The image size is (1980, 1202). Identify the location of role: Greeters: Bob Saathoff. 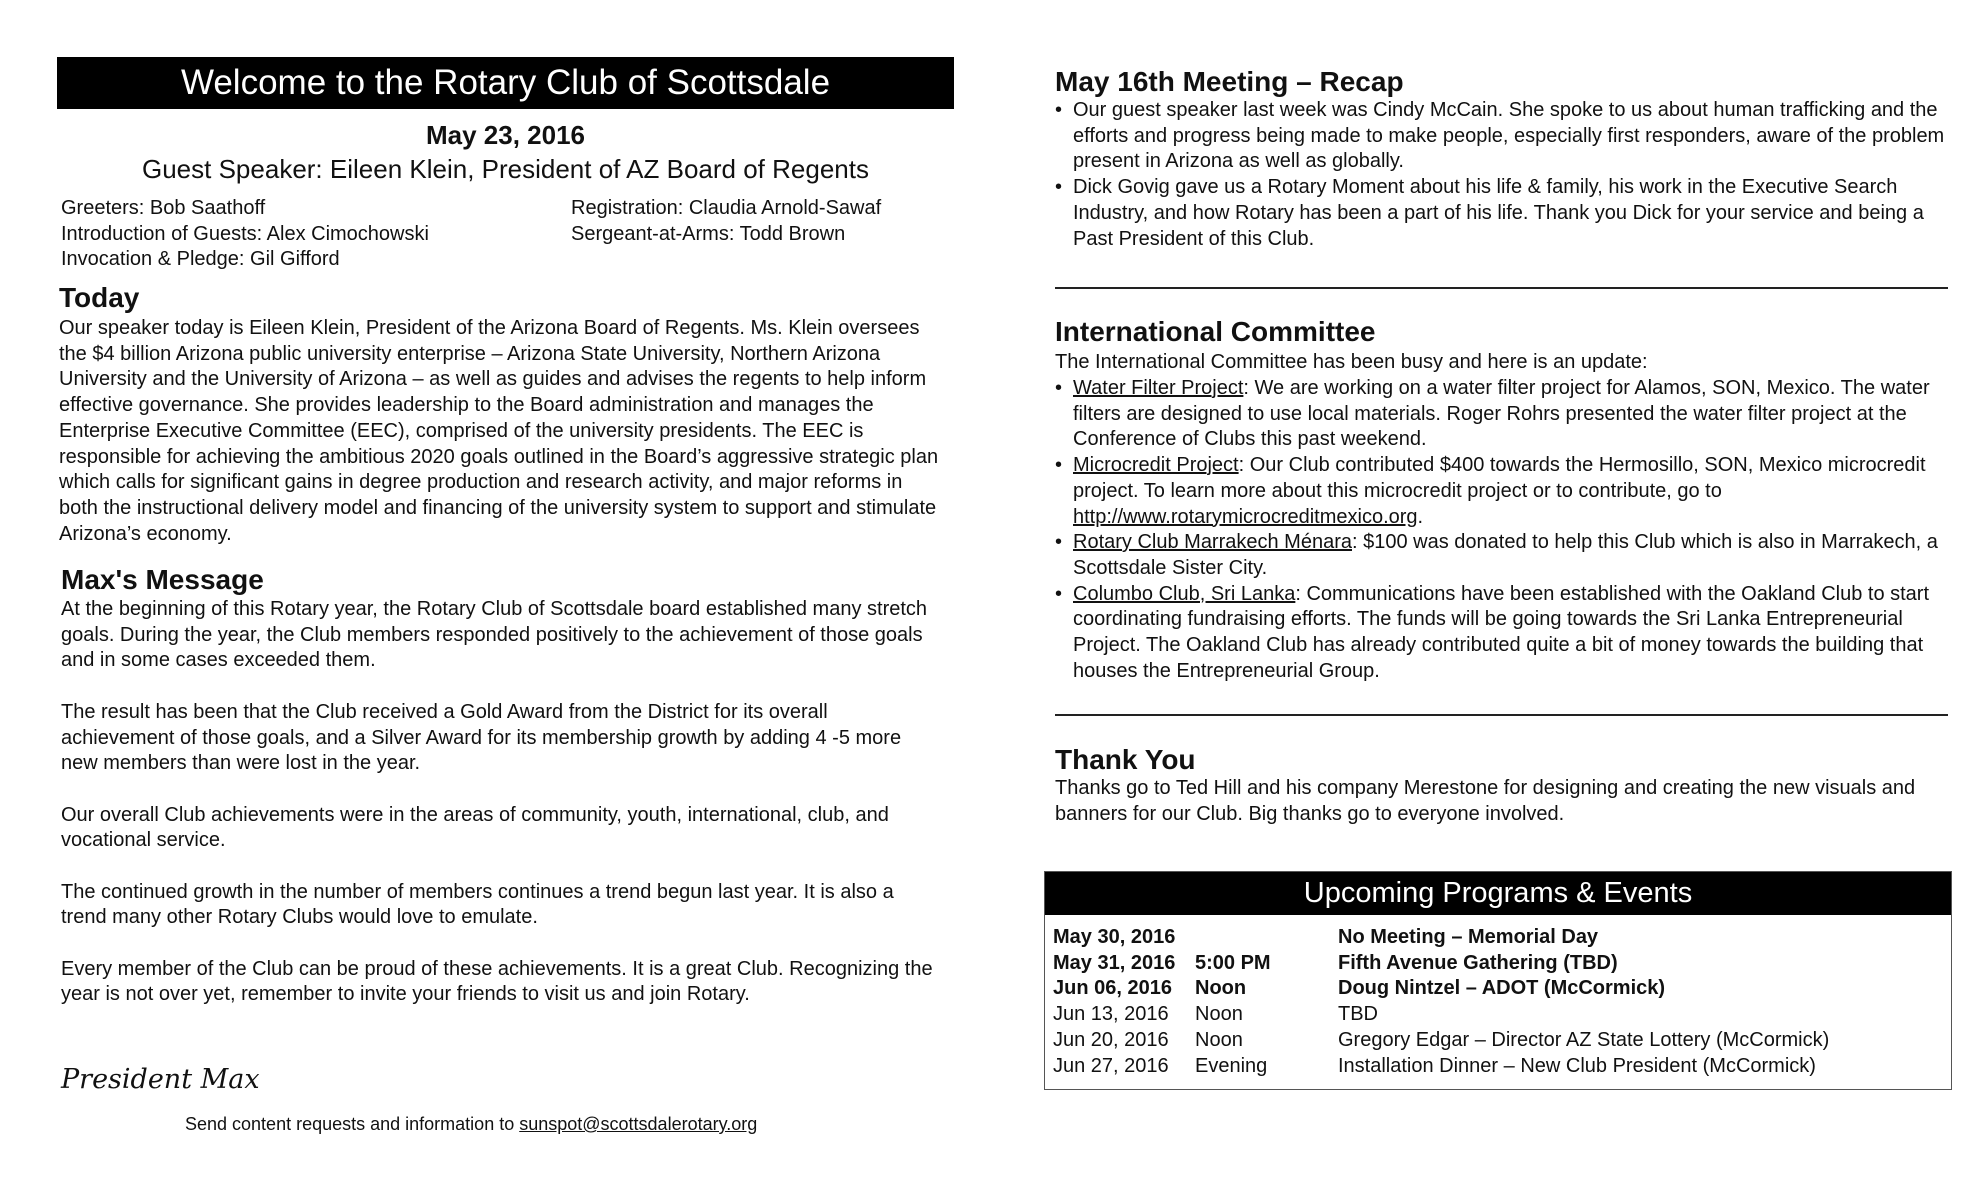
(163, 208).